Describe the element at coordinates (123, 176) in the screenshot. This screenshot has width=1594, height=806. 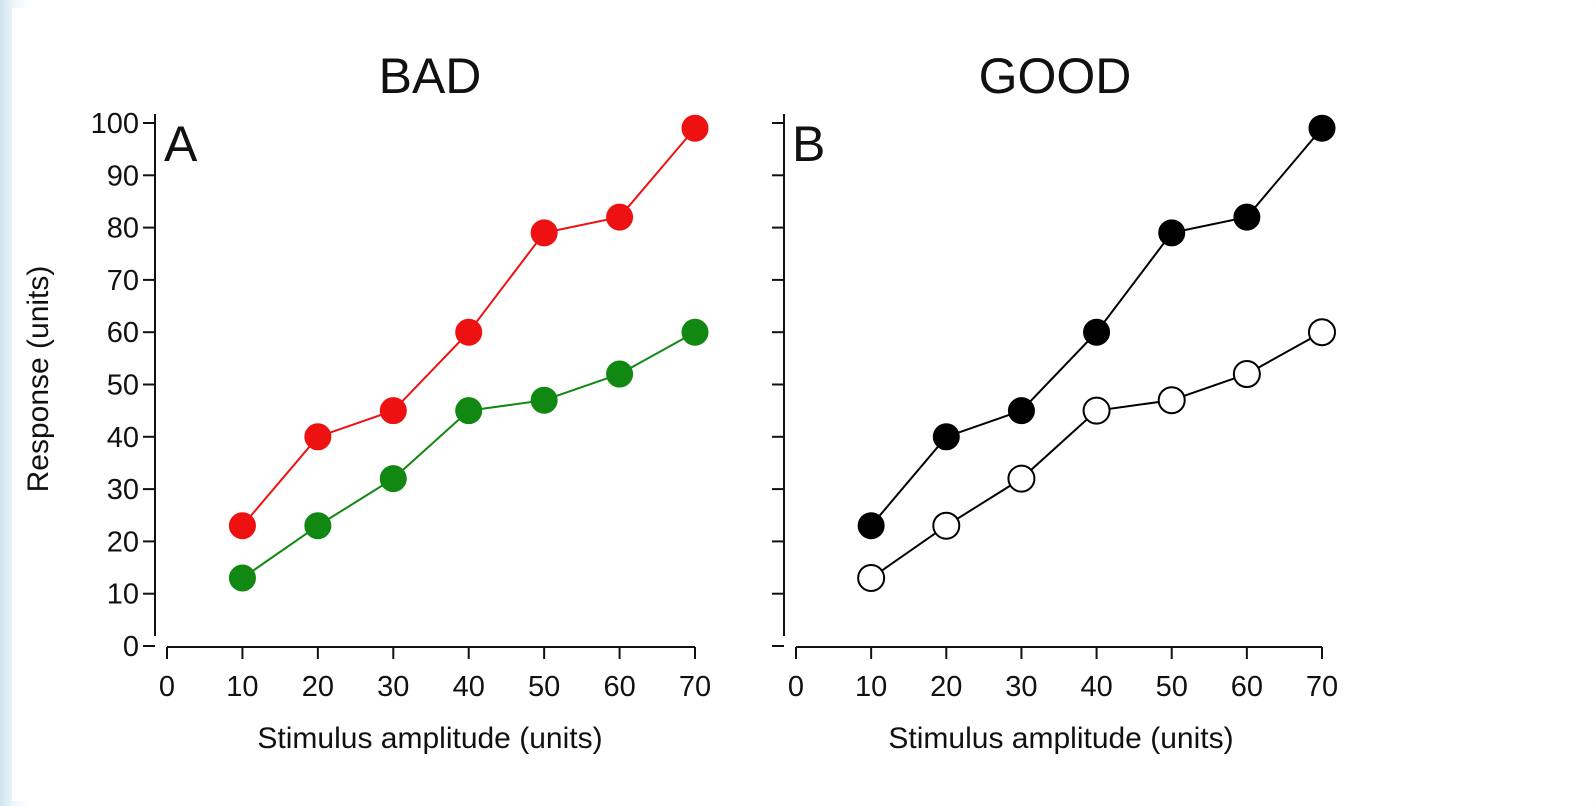
I see `y-tick-label: 90` at that location.